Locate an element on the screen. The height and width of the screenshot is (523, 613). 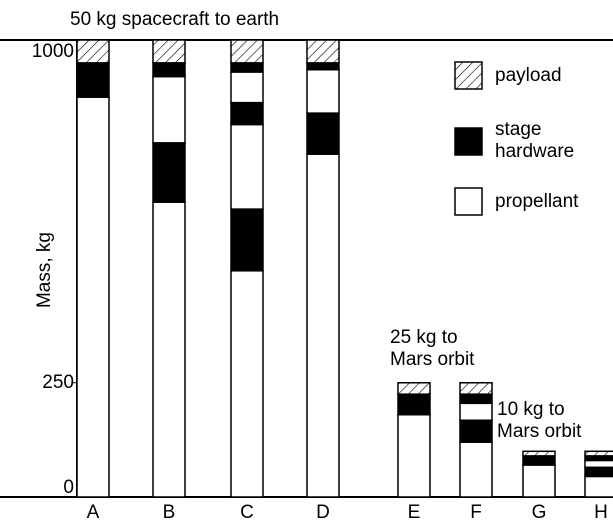
legend-label: payload is located at coordinates (528, 75).